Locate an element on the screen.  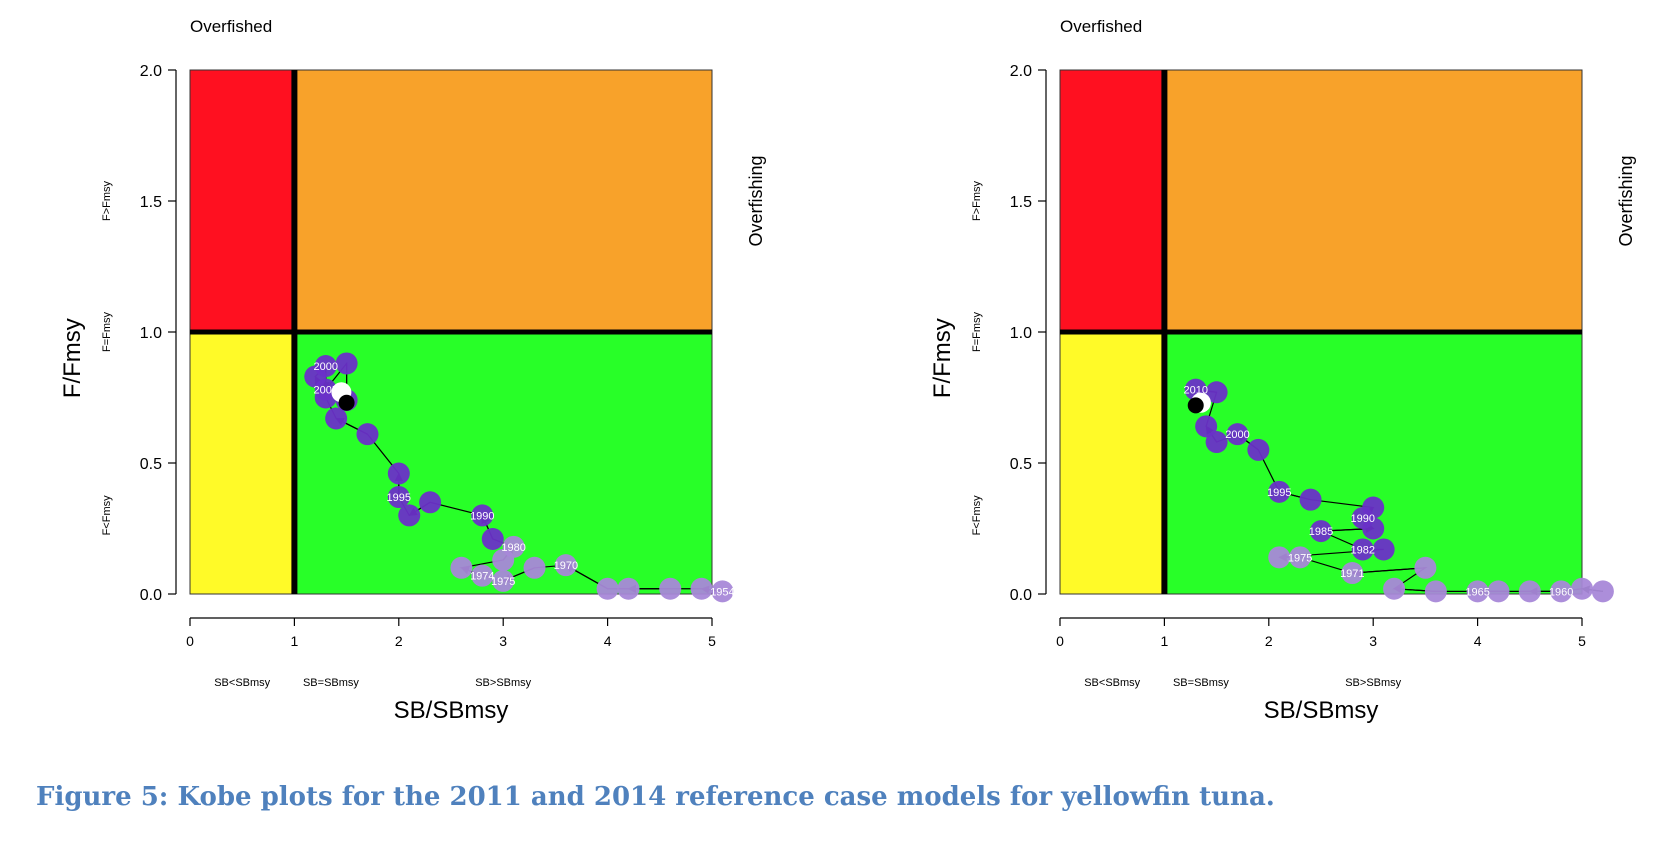
trajectory-arrow is located at coordinates (1388, 572).